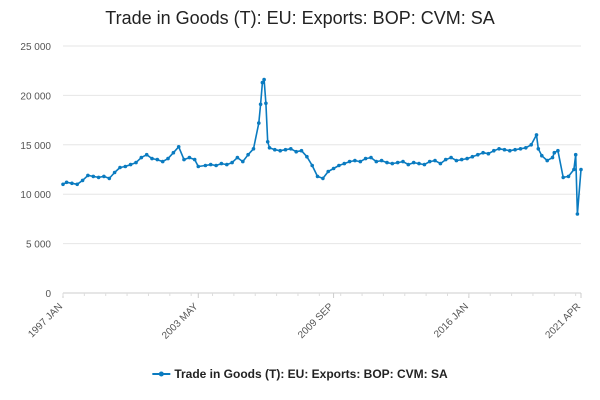 The image size is (600, 400). What do you see at coordinates (35, 47) in the screenshot?
I see `y-tick-label: 25 000` at bounding box center [35, 47].